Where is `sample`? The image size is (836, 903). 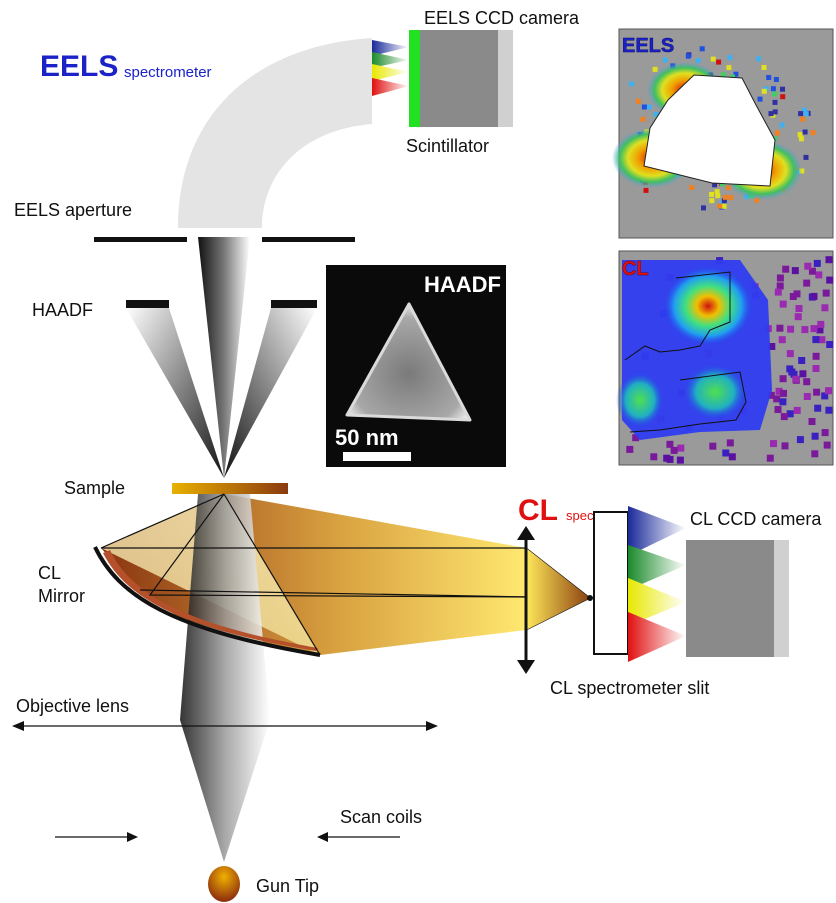 sample is located at coordinates (230, 488).